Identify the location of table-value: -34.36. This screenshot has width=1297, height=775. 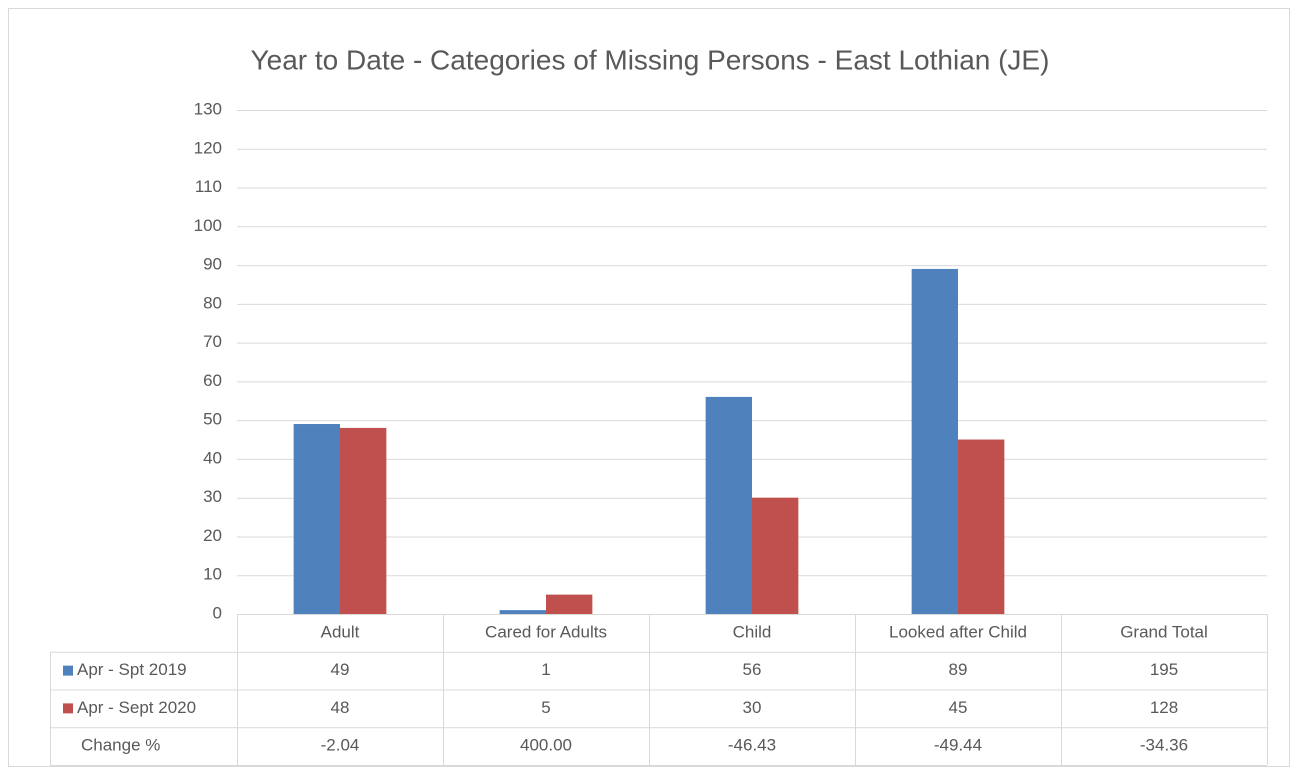
(1164, 745).